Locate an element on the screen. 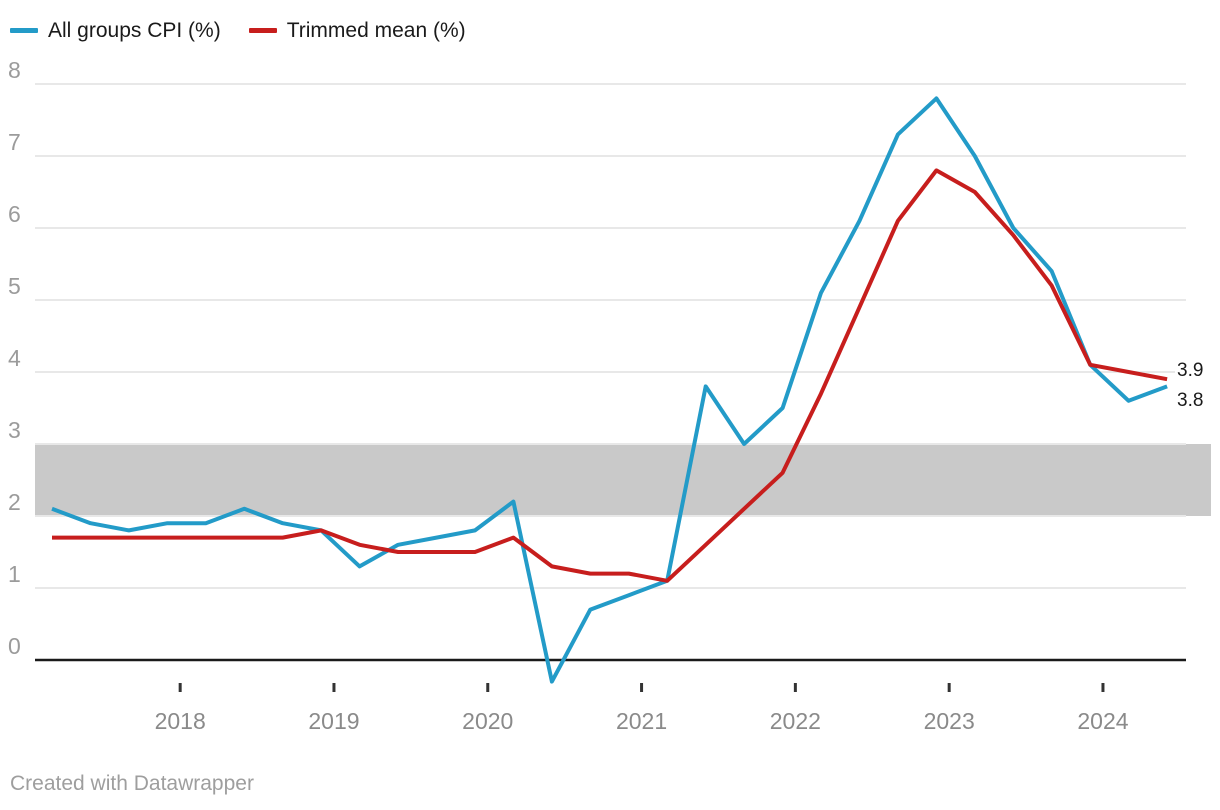  x-axis-label: 2023 is located at coordinates (949, 721).